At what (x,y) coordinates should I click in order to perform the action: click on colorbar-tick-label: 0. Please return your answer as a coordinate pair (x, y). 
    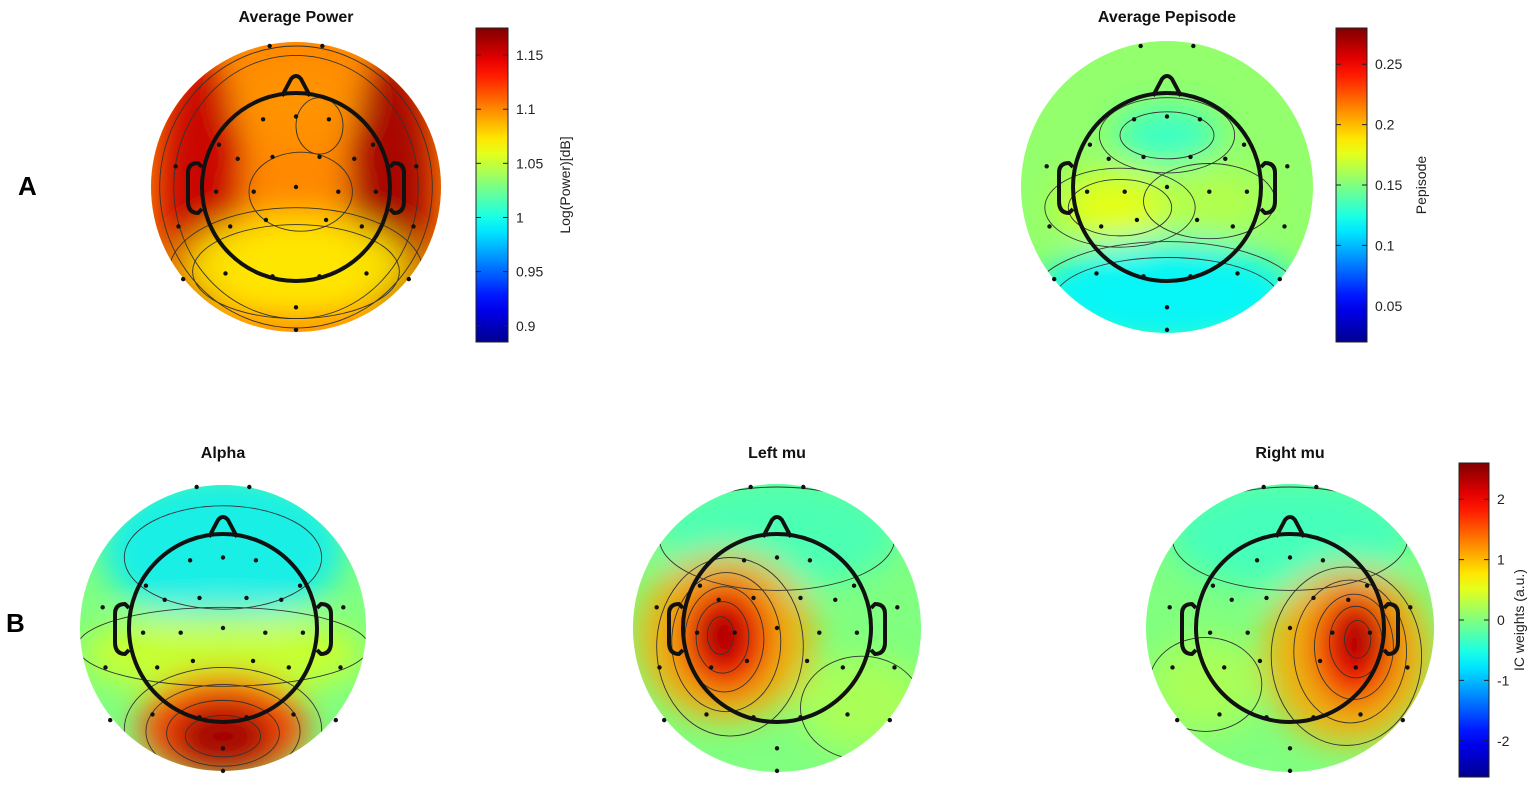
    Looking at the image, I should click on (1501, 620).